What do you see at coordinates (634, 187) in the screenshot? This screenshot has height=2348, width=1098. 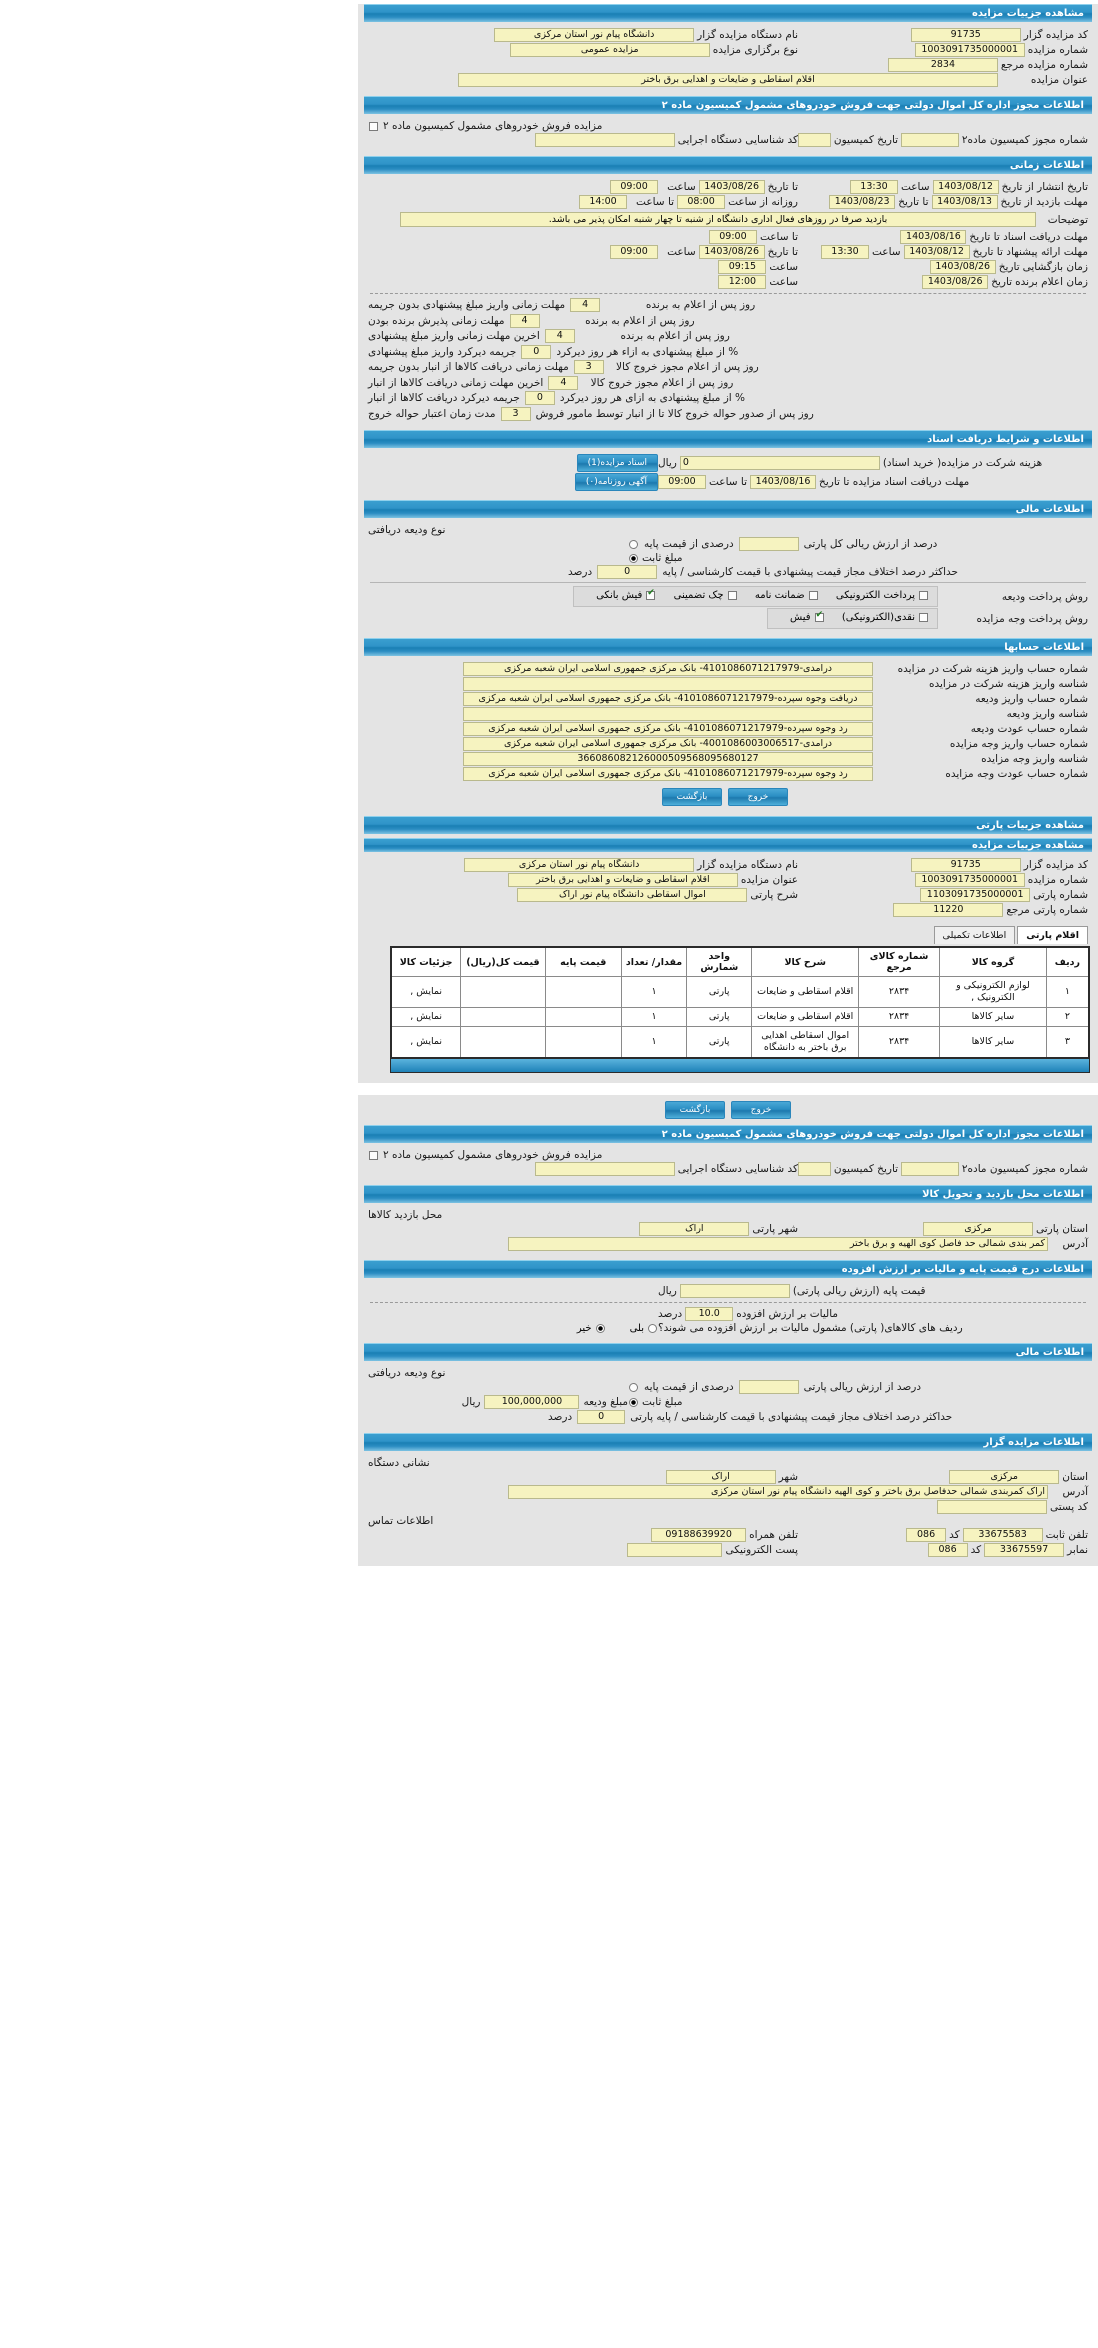 I see `field-publish-end-time: 09:00` at bounding box center [634, 187].